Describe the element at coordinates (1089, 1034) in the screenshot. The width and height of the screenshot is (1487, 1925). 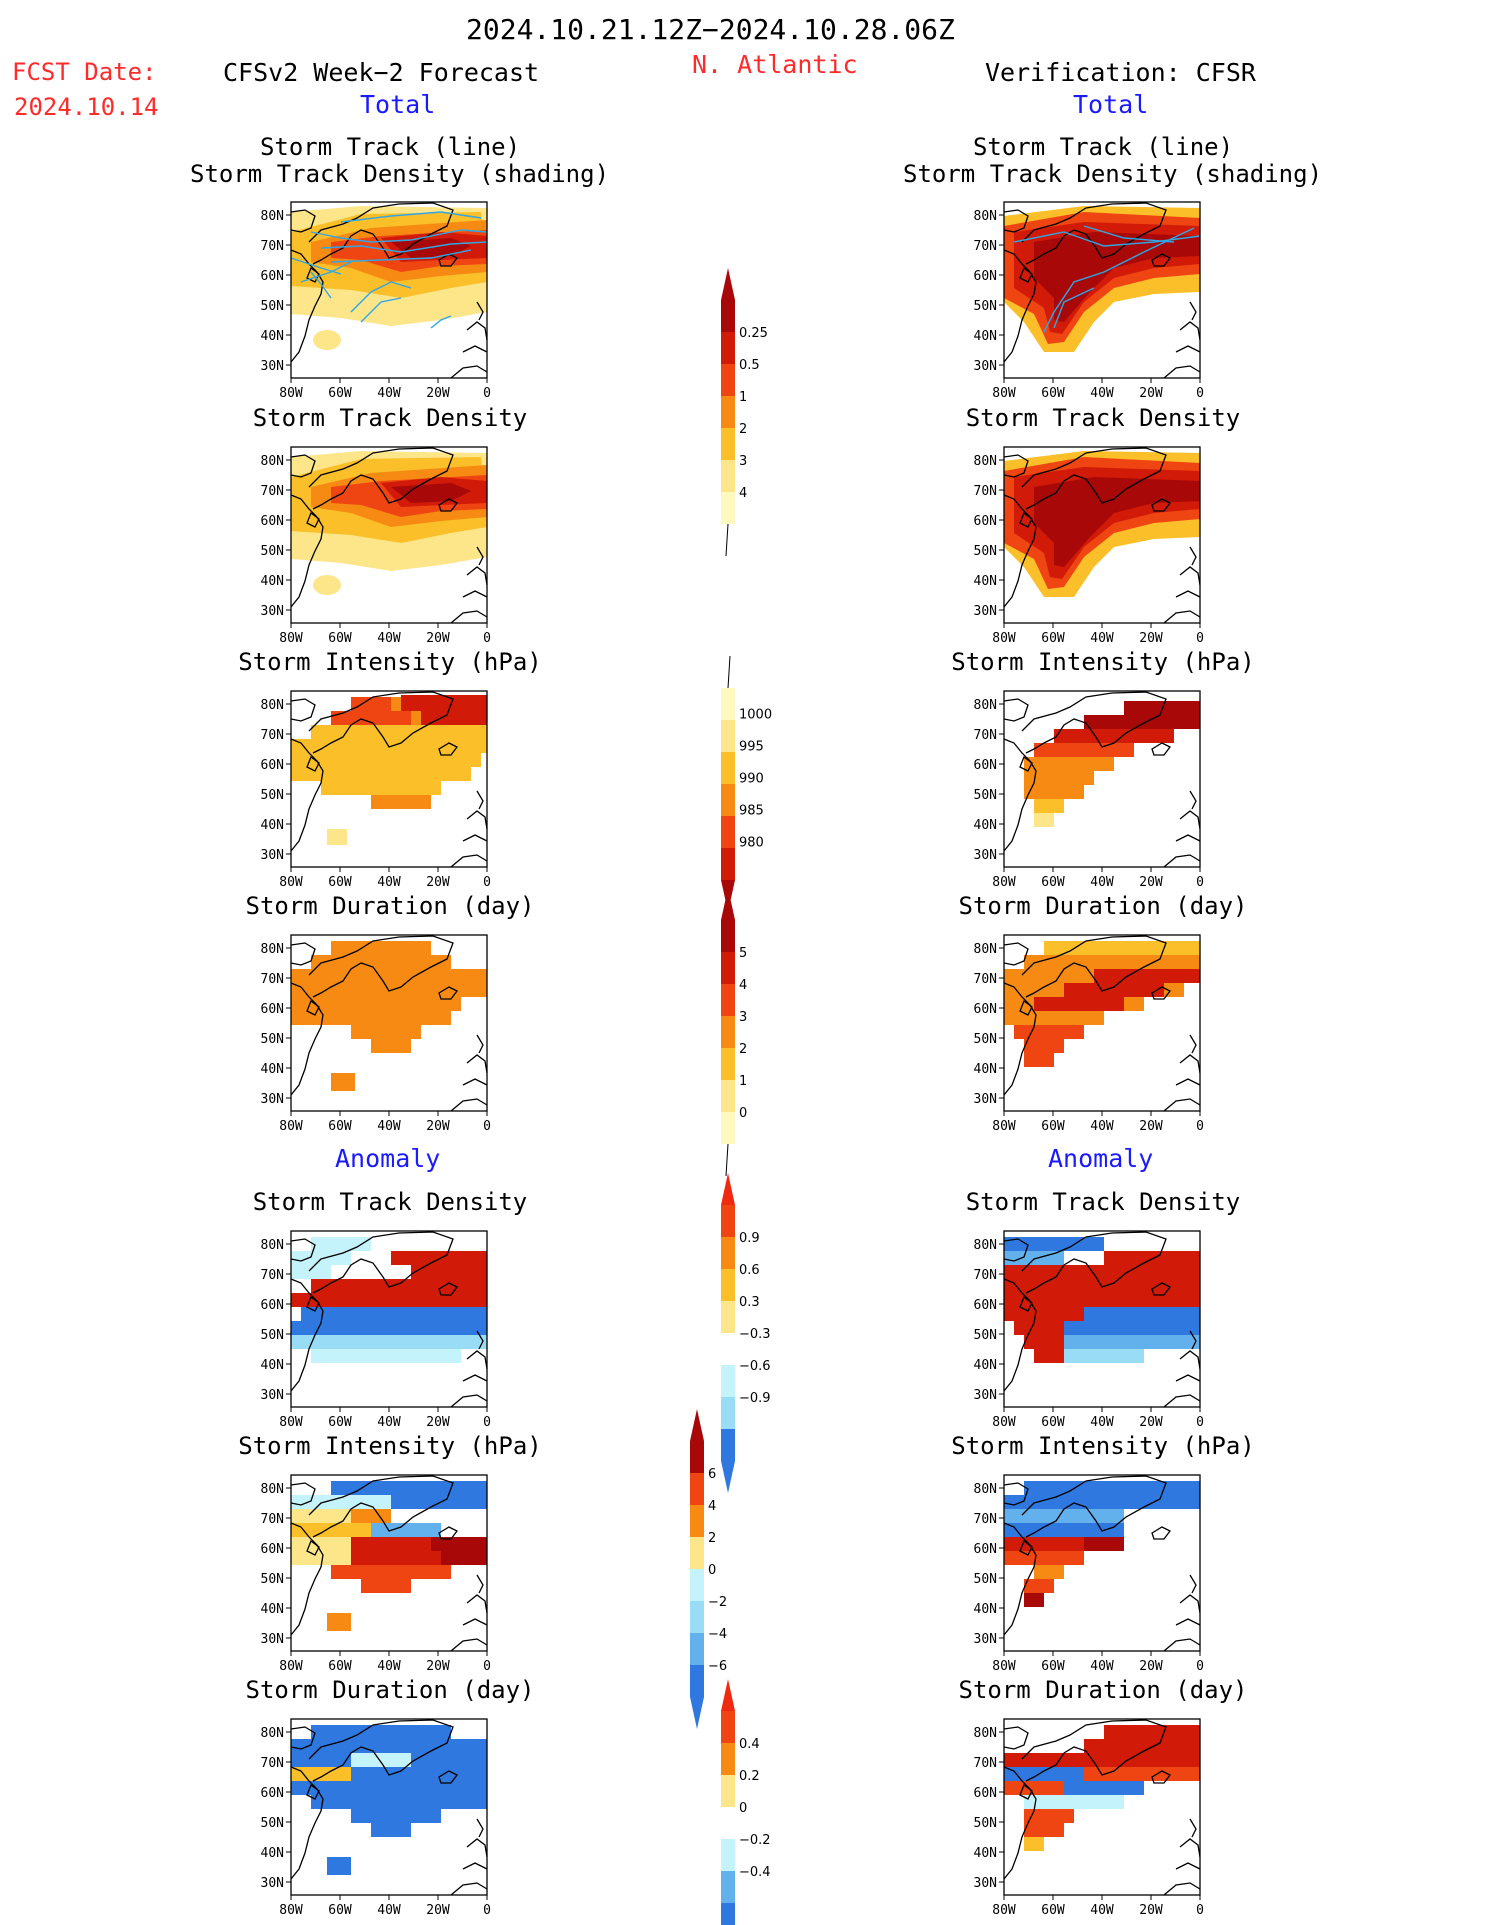
I see `map-duration-right-plot: 80N 70N 60N 50N 40N 30N 80W 60W 40W 20W 0` at that location.